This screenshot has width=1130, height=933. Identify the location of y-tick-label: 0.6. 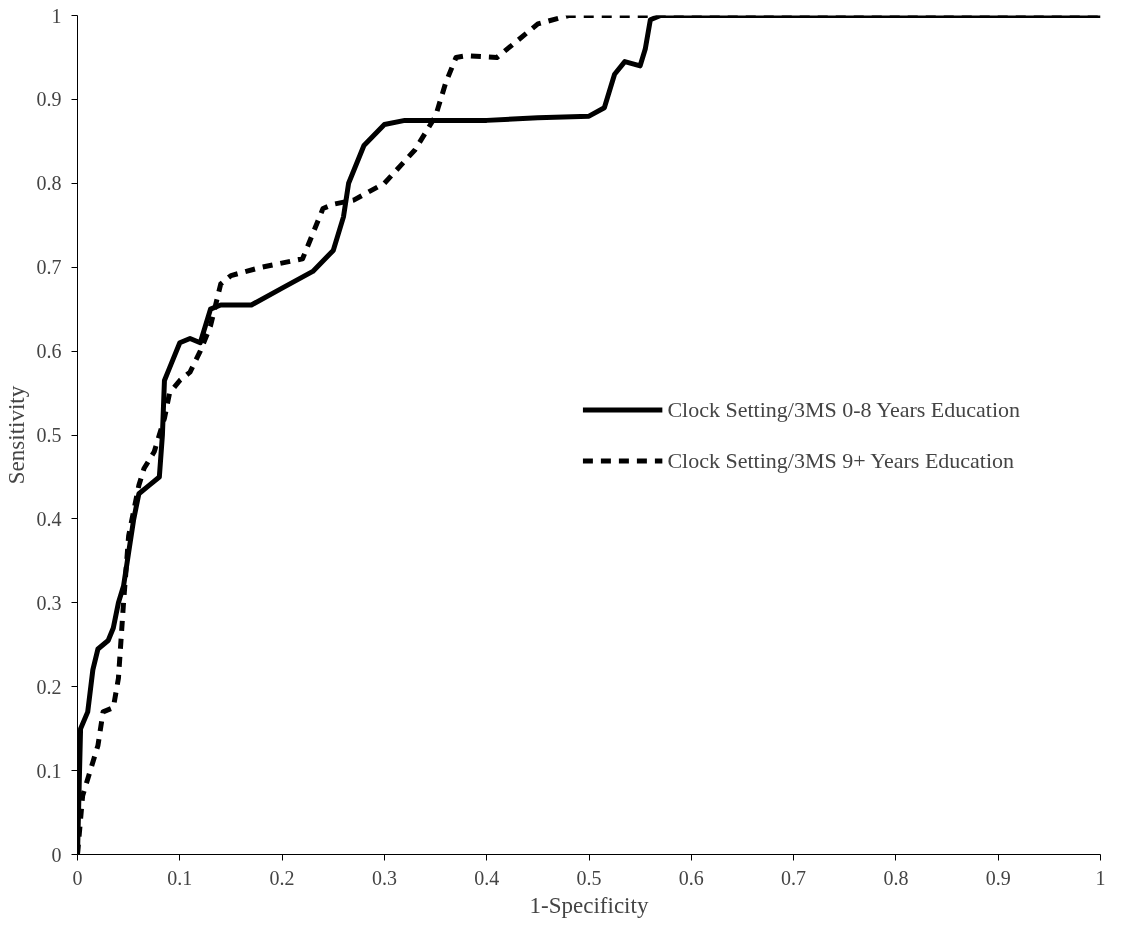
(49, 351).